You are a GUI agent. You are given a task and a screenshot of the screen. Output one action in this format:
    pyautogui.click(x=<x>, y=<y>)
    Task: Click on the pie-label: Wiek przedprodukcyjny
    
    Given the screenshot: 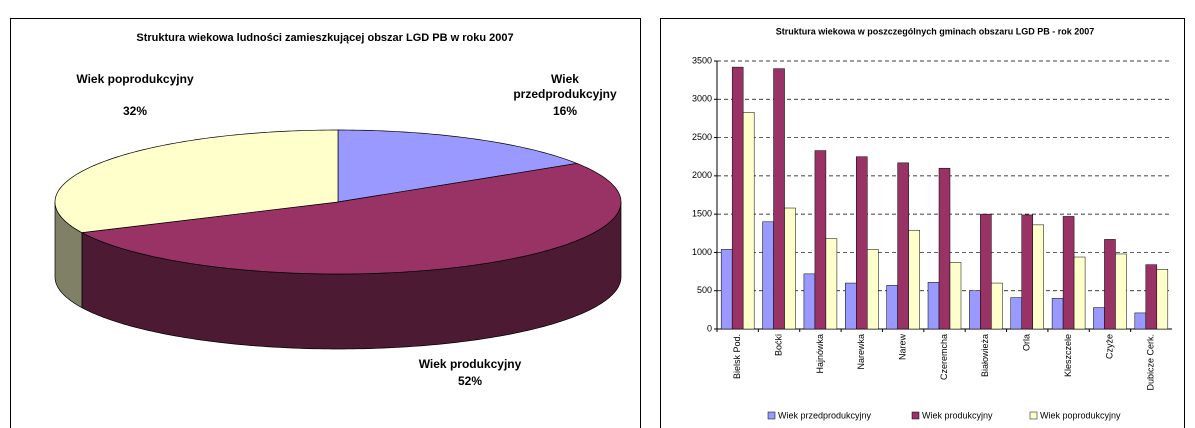 What is the action you would take?
    pyautogui.click(x=565, y=86)
    